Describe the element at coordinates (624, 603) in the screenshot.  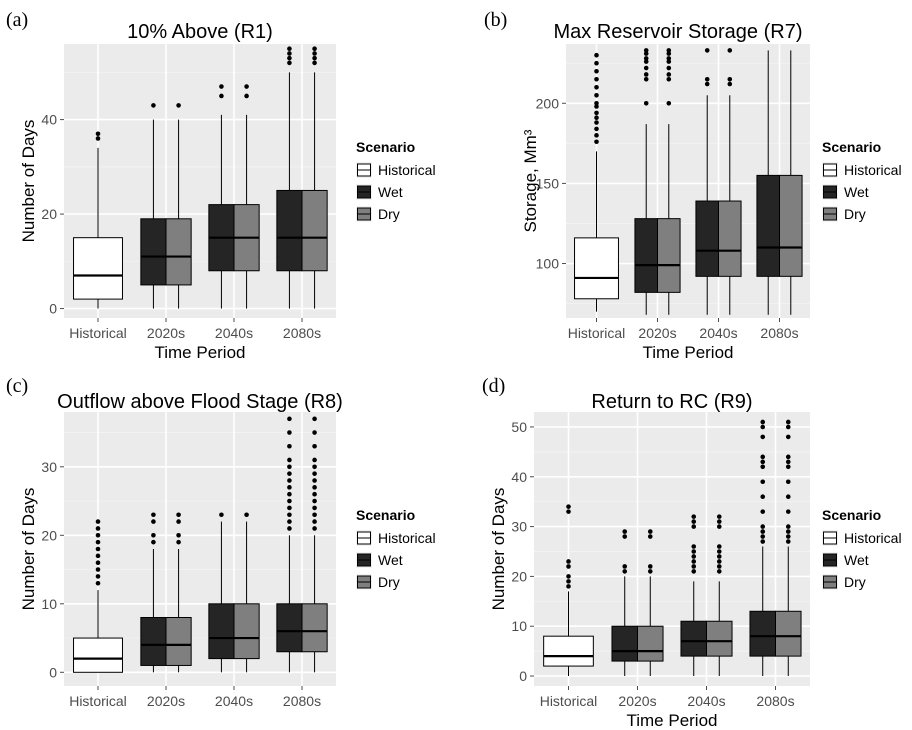
I see `box-2020s-Wet` at that location.